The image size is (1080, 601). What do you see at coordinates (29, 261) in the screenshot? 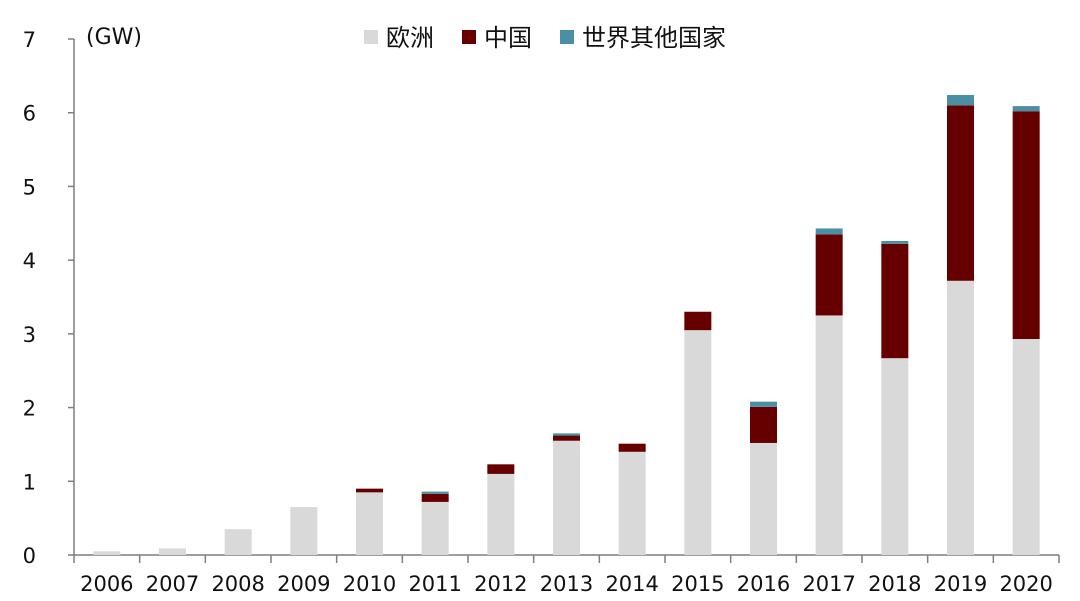
I see `y-tick-label: 4` at bounding box center [29, 261].